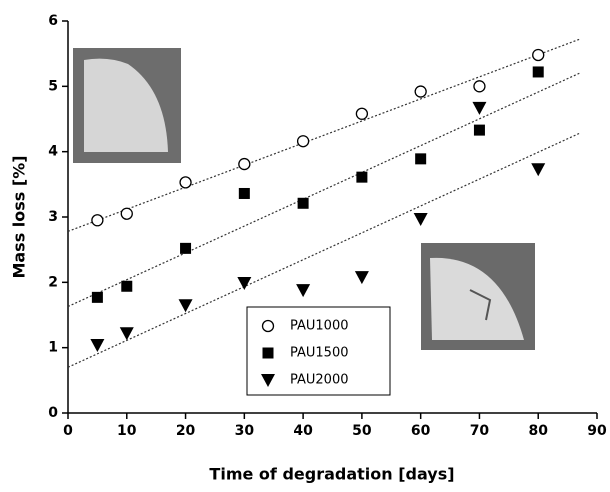 This screenshot has width=610, height=492. What do you see at coordinates (68, 431) in the screenshot?
I see `x-tick-label: 0` at bounding box center [68, 431].